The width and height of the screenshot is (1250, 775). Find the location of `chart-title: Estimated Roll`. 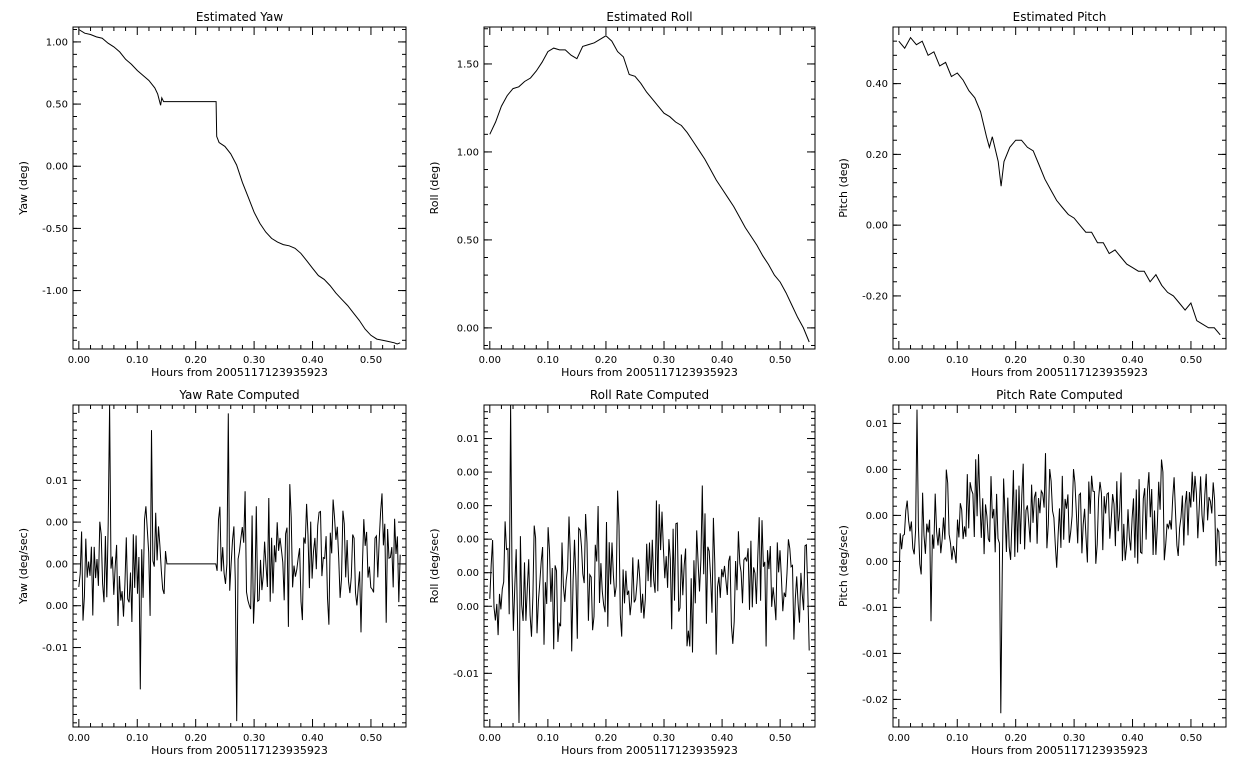

chart-title: Estimated Roll is located at coordinates (649, 17).